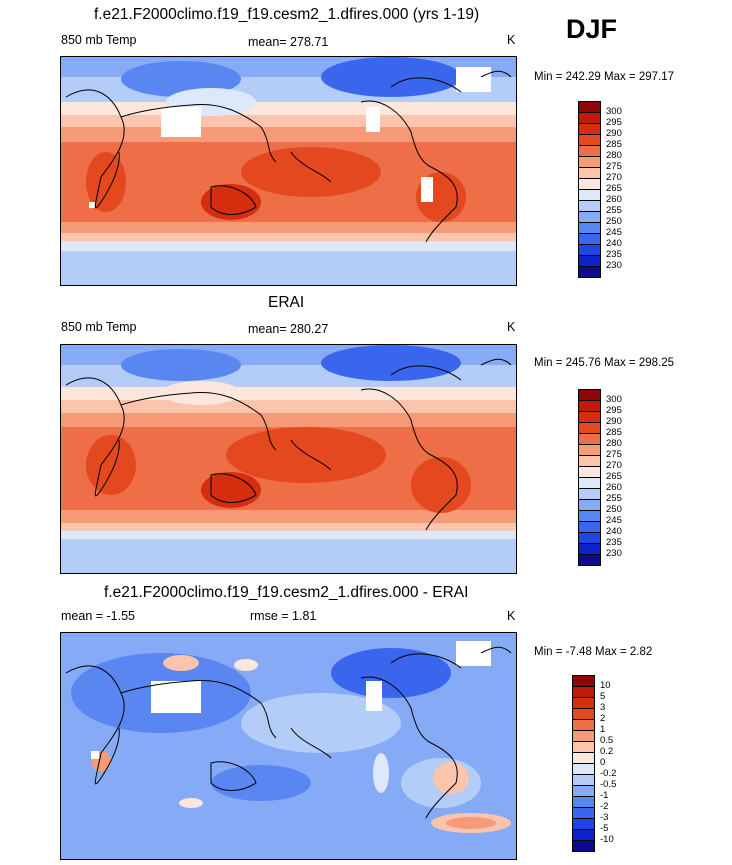  What do you see at coordinates (614, 221) in the screenshot?
I see `panel1-colorbar-label: 250` at bounding box center [614, 221].